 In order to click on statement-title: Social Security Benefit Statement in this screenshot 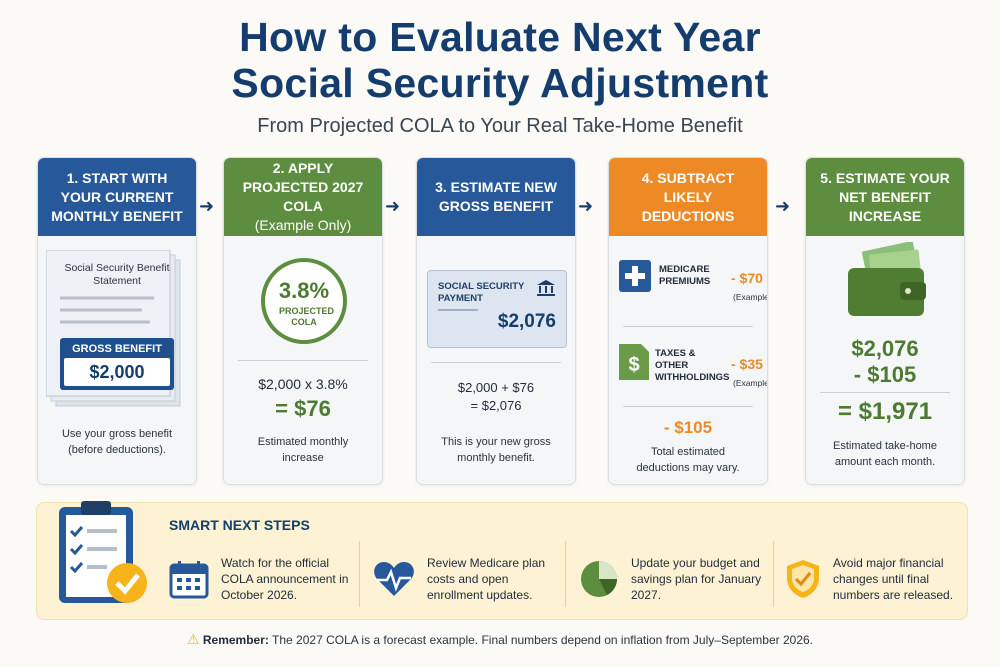, I will do `click(117, 274)`.